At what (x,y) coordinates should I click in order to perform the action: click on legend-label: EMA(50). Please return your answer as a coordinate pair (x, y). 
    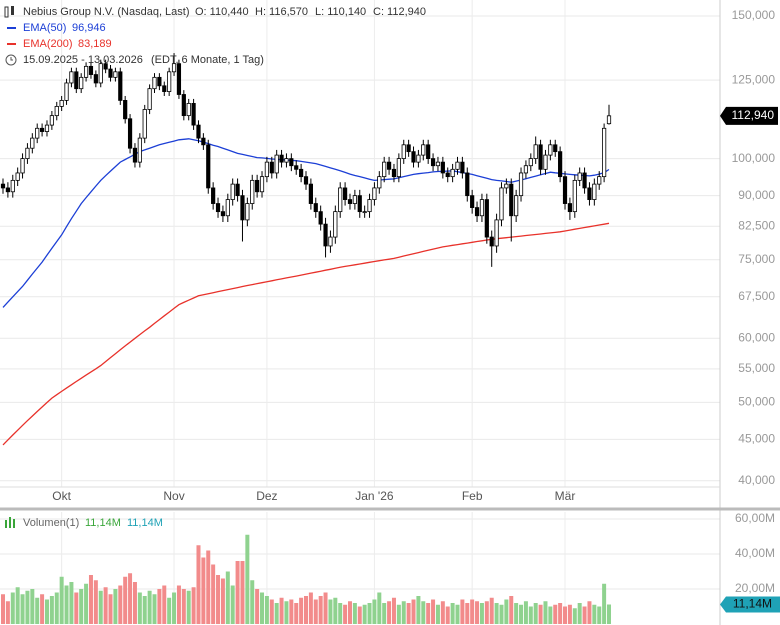
    Looking at the image, I should click on (44, 28).